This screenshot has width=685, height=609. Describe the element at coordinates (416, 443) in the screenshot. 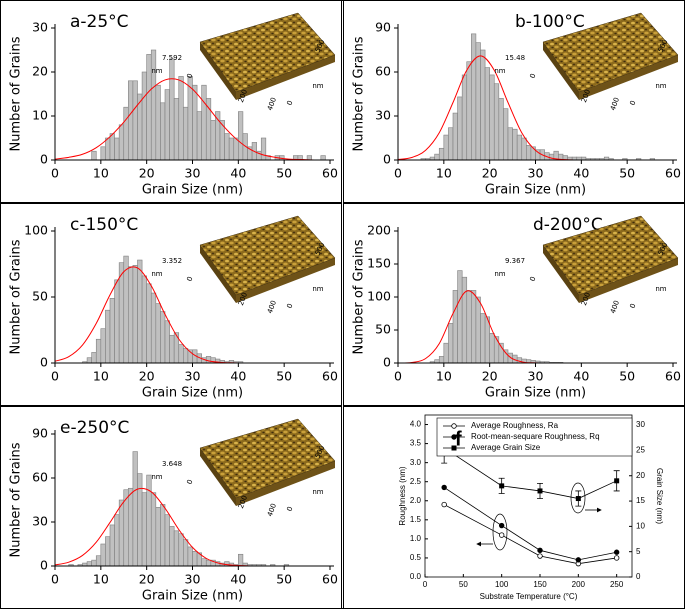

I see `y-tick-label: 3.5` at that location.